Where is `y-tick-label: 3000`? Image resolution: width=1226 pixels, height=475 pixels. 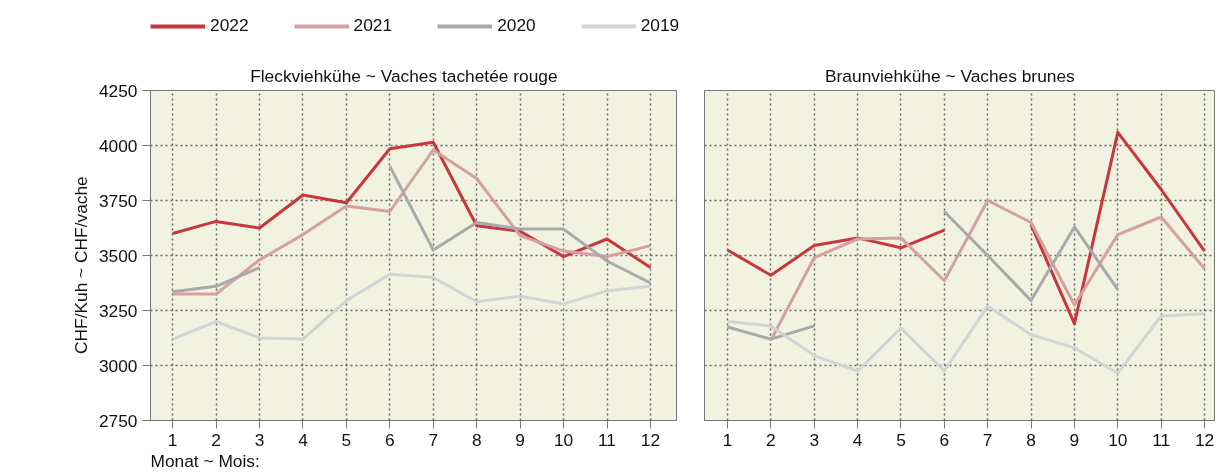
y-tick-label: 3000 is located at coordinates (118, 365).